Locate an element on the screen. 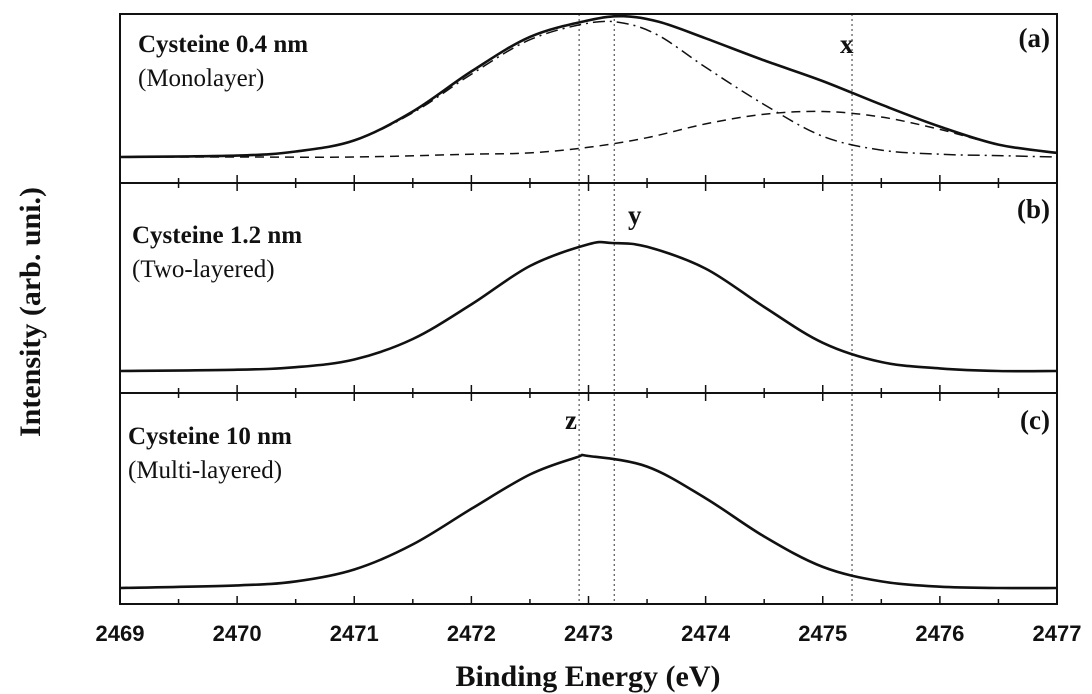  x-tick-label: 2477 is located at coordinates (1057, 633).